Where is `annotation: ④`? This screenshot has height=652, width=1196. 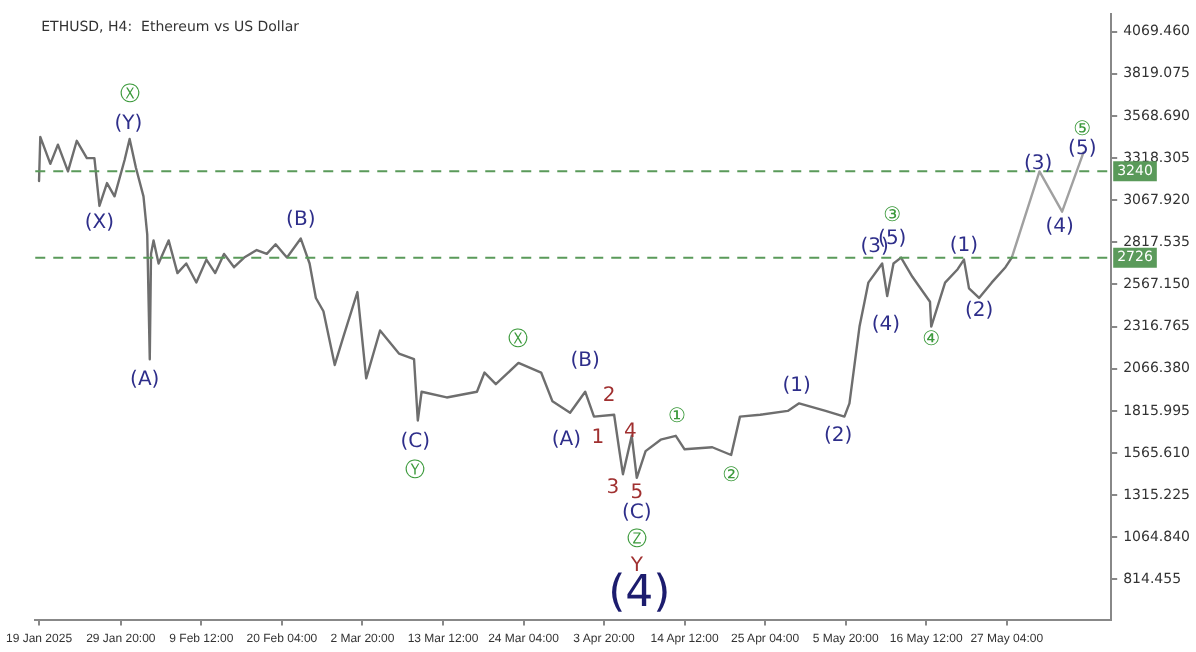 annotation: ④ is located at coordinates (931, 340).